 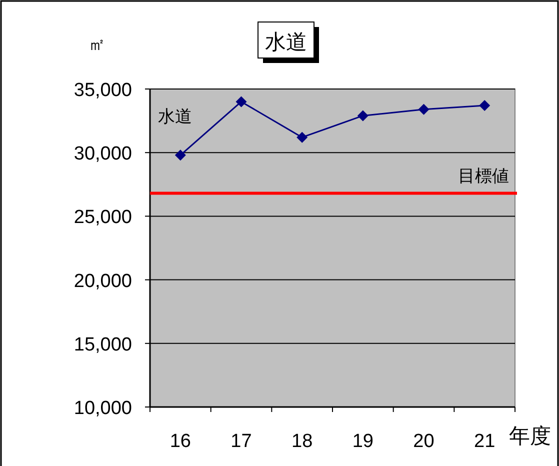 I want to click on y-tick-label: 20,000, so click(x=103, y=281).